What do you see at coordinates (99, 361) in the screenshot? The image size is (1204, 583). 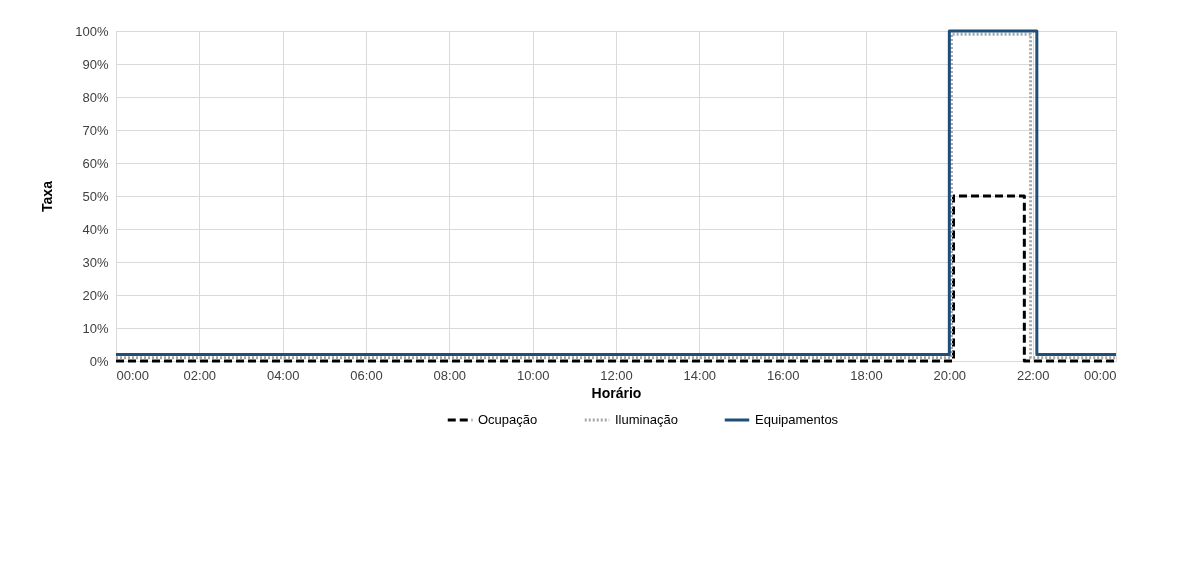 I see `y-tick-label: 0%` at bounding box center [99, 361].